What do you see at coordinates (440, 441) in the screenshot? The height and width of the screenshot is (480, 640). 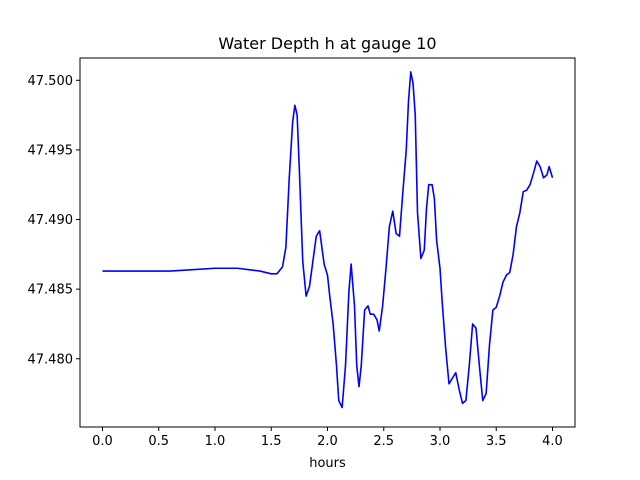 I see `x-tick-label: 3.0` at bounding box center [440, 441].